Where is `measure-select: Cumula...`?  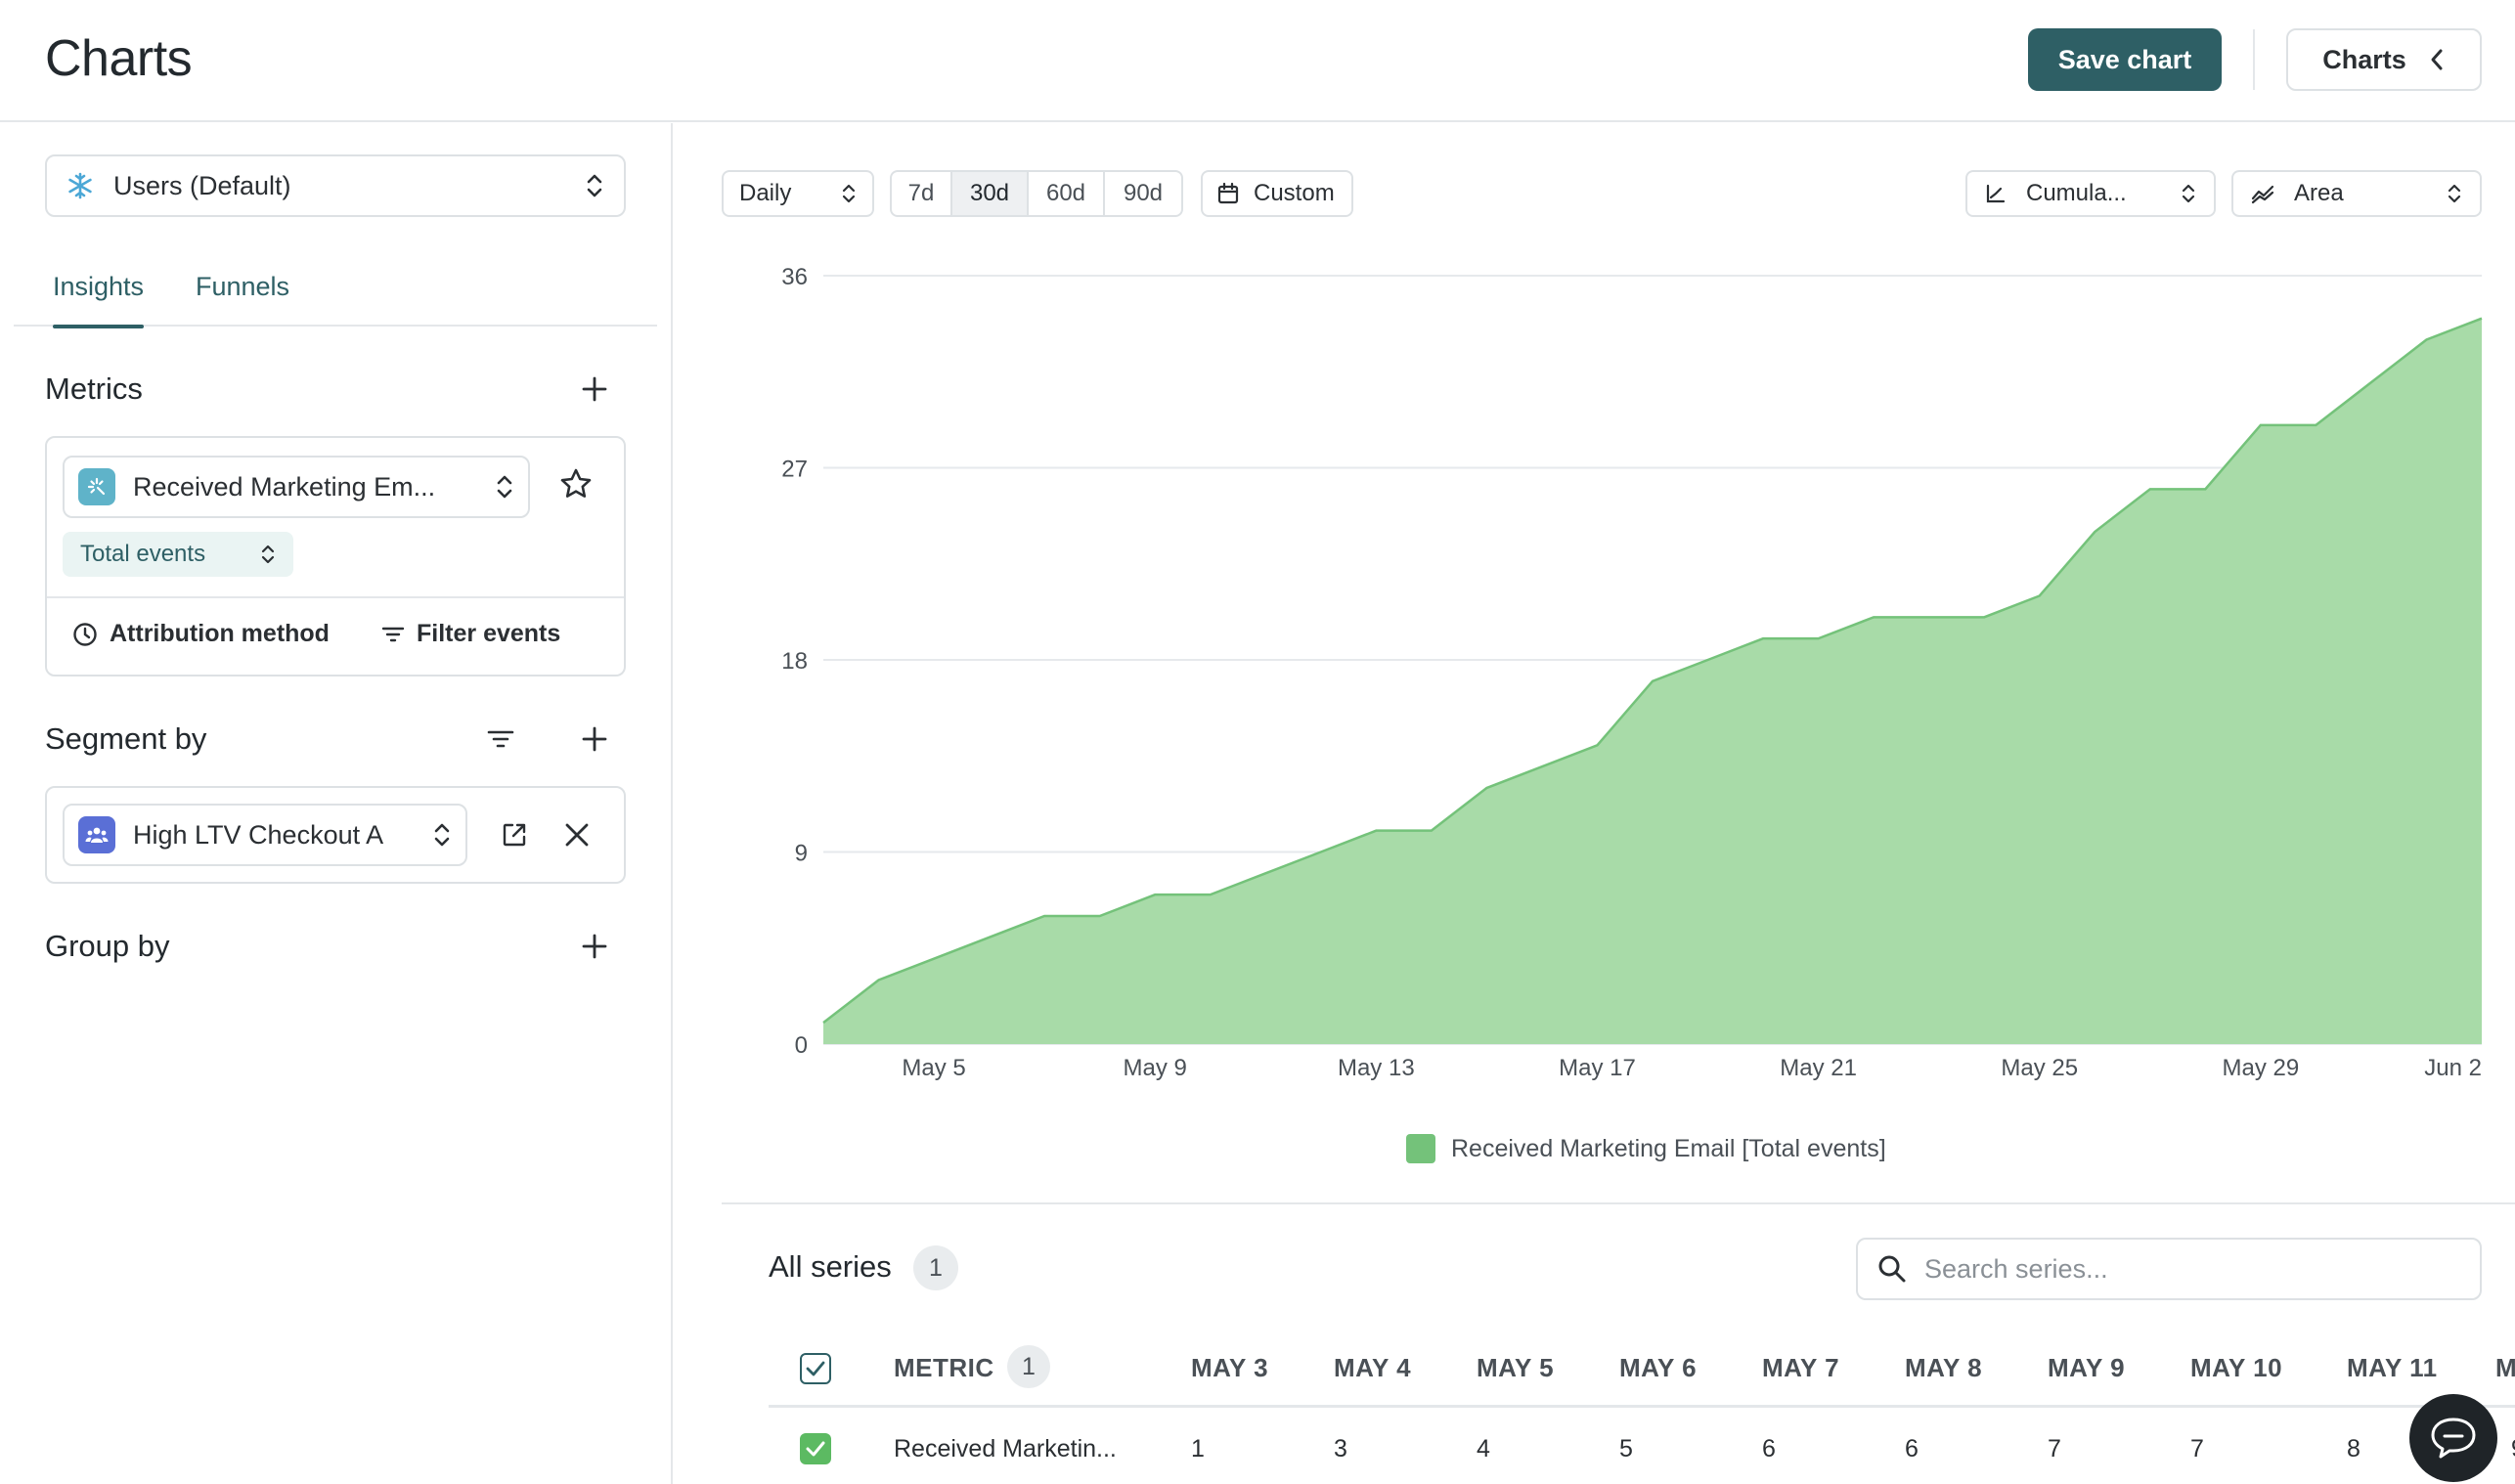 measure-select: Cumula... is located at coordinates (2090, 193).